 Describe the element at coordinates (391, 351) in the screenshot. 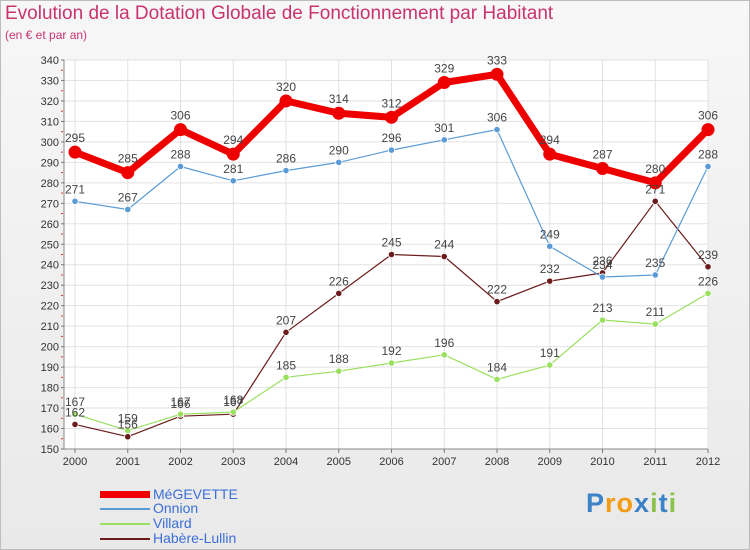

I see `data-label: 192` at that location.